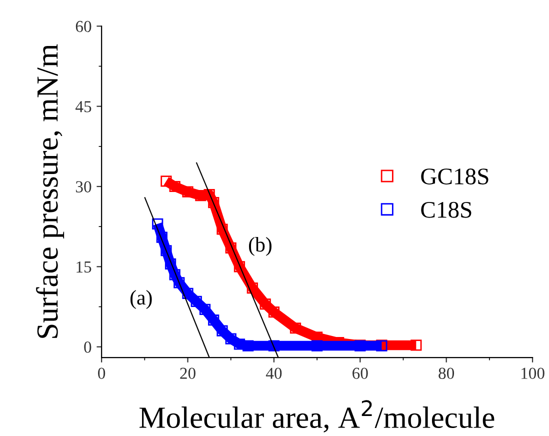 This screenshot has height=436, width=549. Describe the element at coordinates (84, 186) in the screenshot. I see `y-tick-label: 30` at that location.